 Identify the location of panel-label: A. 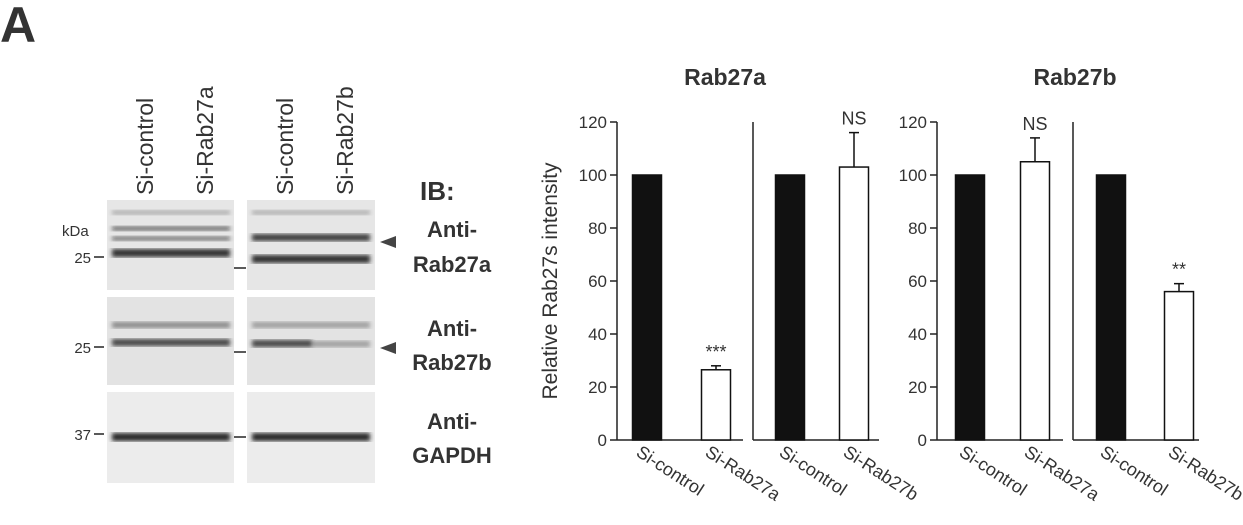
(18, 26).